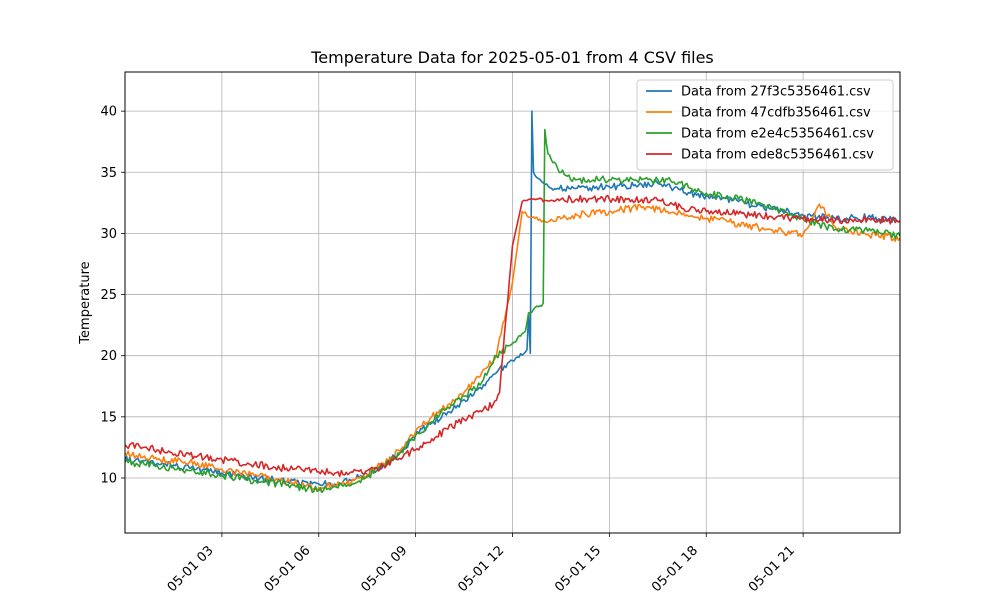 The image size is (1000, 600). Describe the element at coordinates (108, 478) in the screenshot. I see `y-tick-label: 10` at that location.